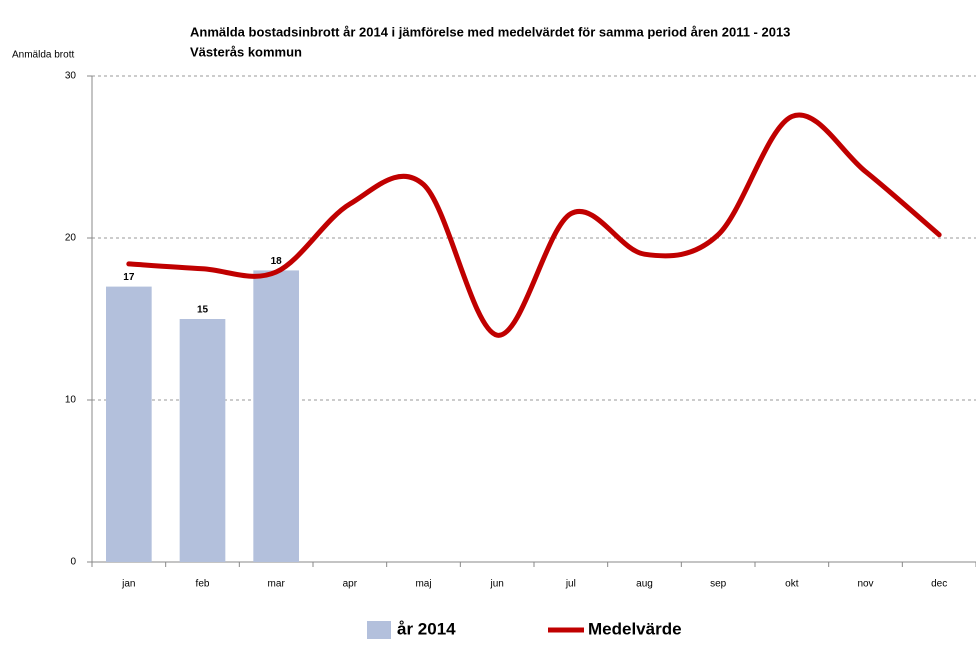 The height and width of the screenshot is (650, 976). What do you see at coordinates (277, 261) in the screenshot?
I see `data-label: 18` at bounding box center [277, 261].